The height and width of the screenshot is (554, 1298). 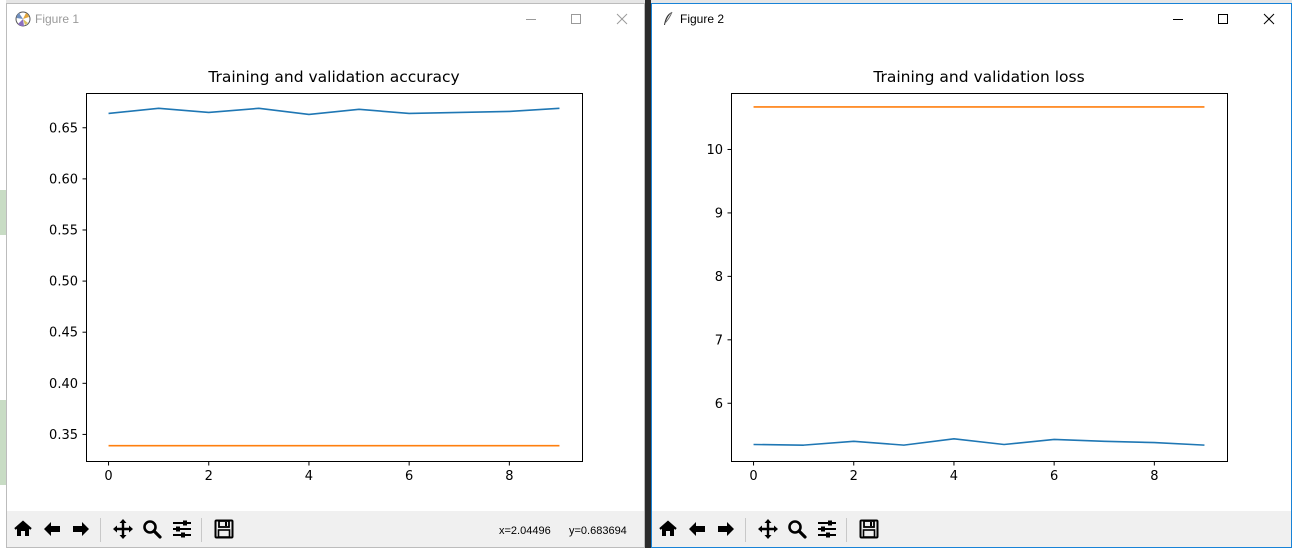 I want to click on navigation-toolbar, so click(x=971, y=529).